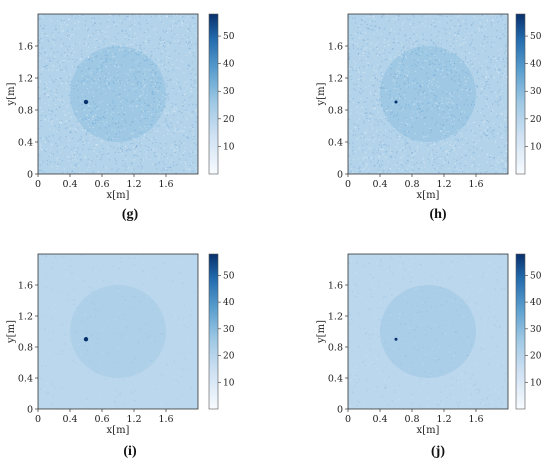 This screenshot has width=550, height=466. I want to click on panel-label: (g), so click(130, 214).